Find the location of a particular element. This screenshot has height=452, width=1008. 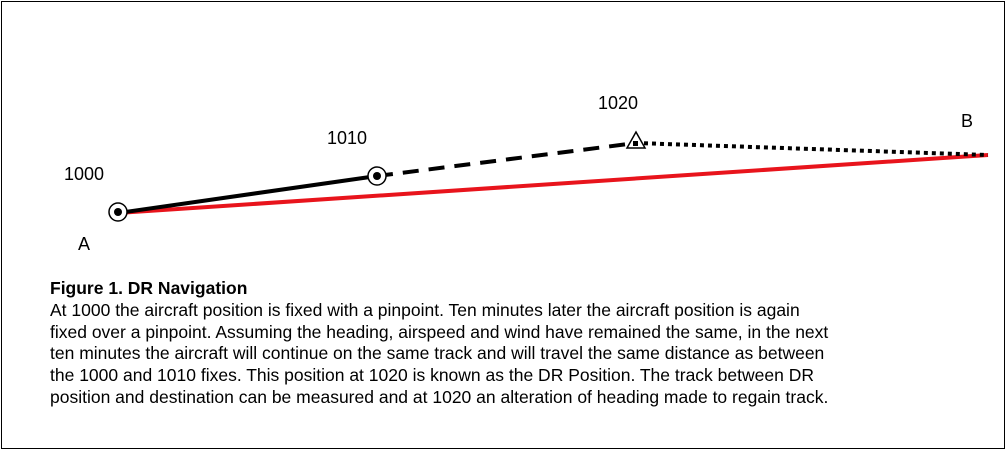

dr-extrapolation-line is located at coordinates (506, 159).